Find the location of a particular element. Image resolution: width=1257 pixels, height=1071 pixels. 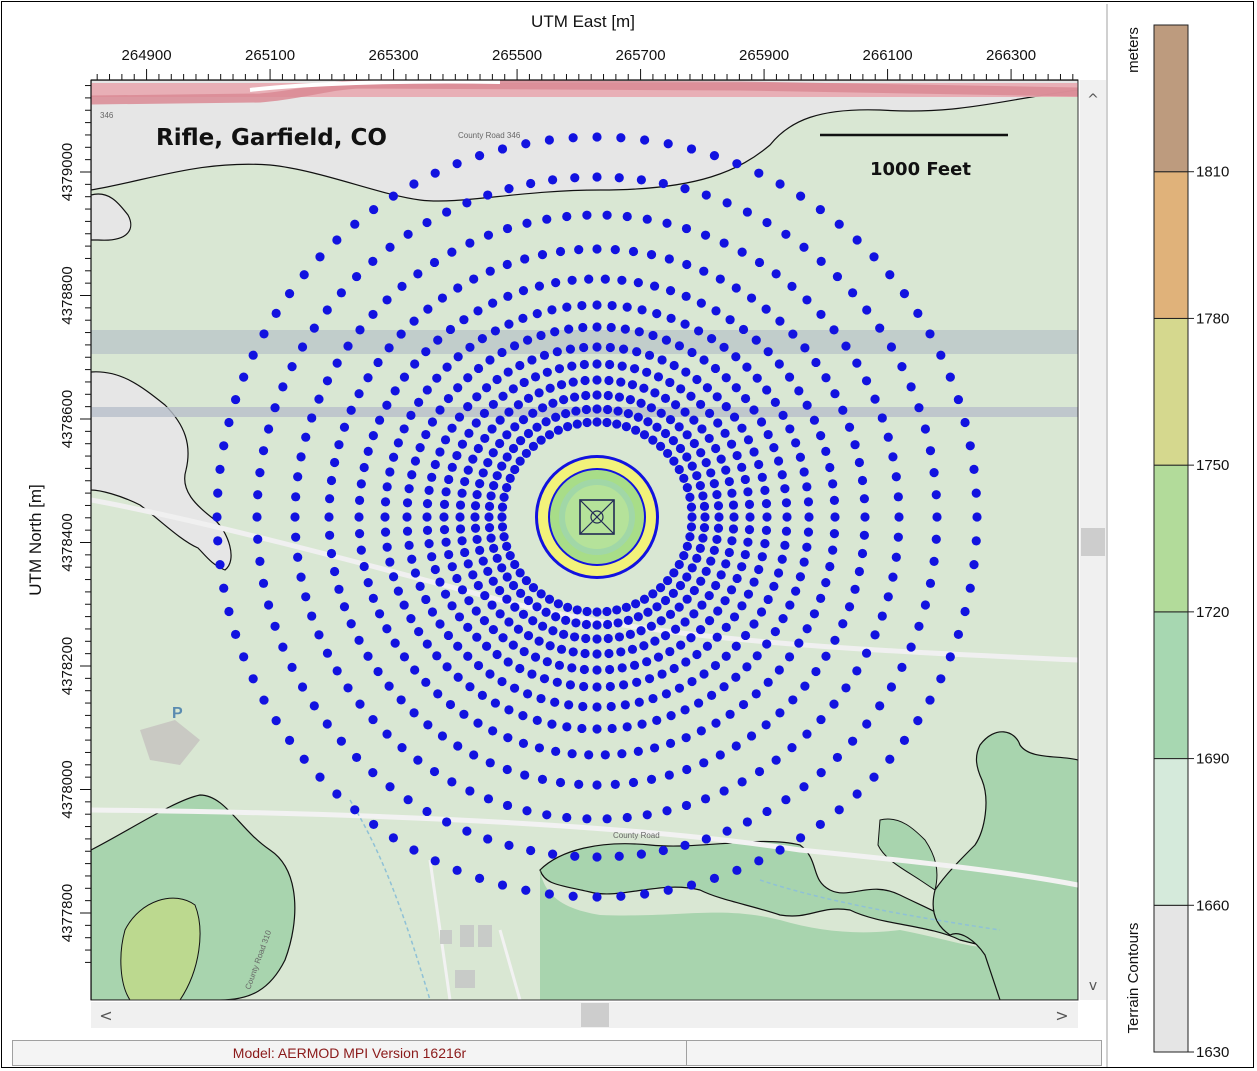

vertical-scrollbar: ^ v is located at coordinates (1093, 540).